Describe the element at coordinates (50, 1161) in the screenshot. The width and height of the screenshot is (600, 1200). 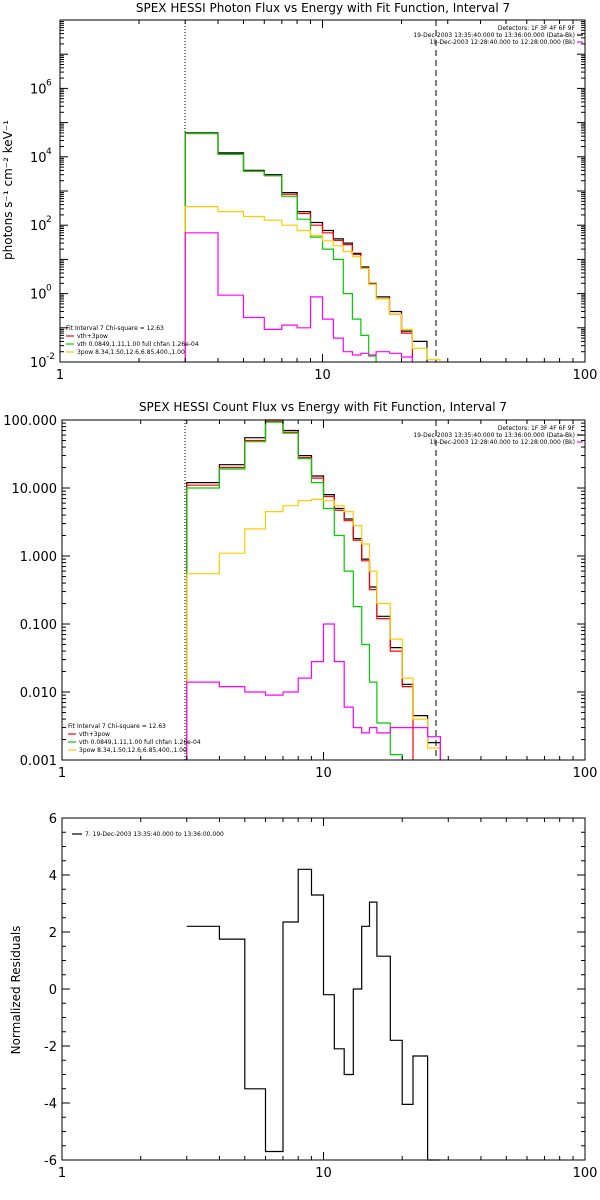
I see `y-tick-label: -6` at that location.